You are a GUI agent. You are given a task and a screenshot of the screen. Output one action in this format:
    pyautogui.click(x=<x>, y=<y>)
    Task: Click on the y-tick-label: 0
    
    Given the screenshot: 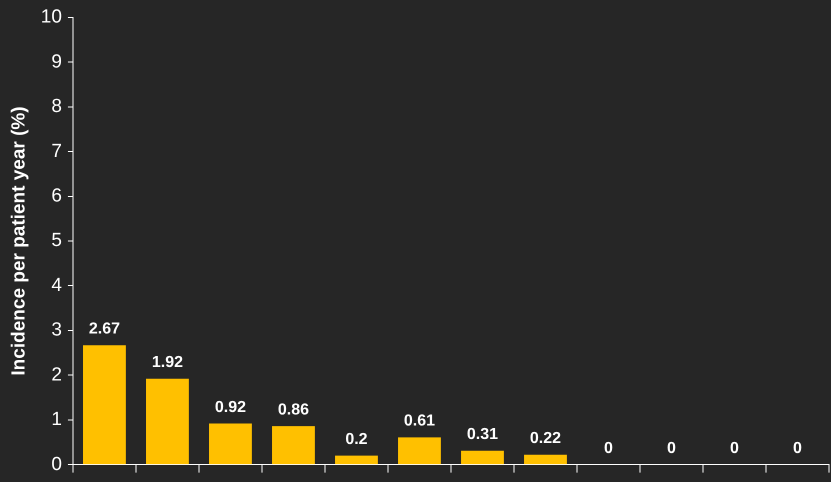 What is the action you would take?
    pyautogui.click(x=56, y=464)
    